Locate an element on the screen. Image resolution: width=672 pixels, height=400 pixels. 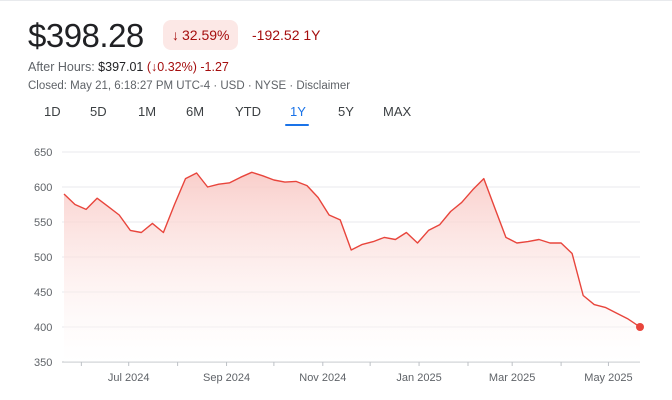
after-hours-percent: 0.32% is located at coordinates (175, 67).